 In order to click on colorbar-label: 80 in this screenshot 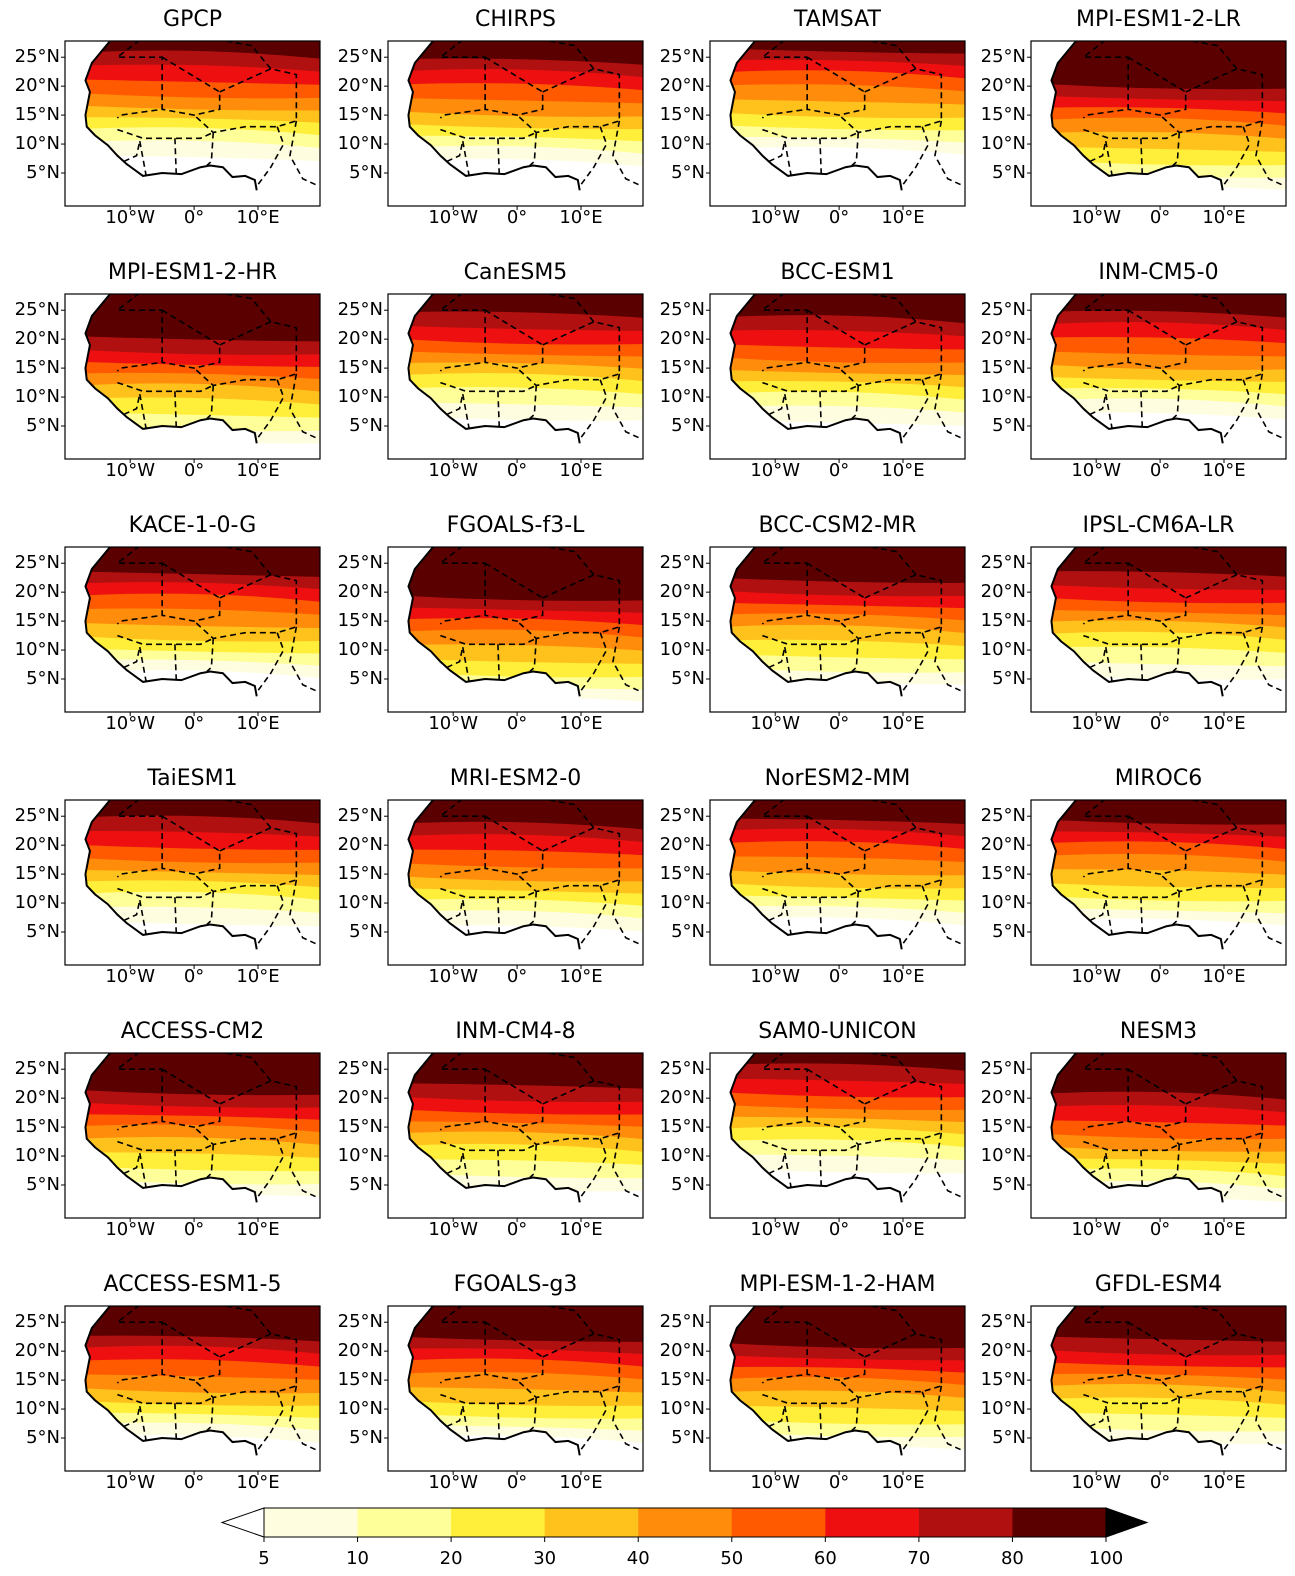, I will do `click(1012, 1558)`.